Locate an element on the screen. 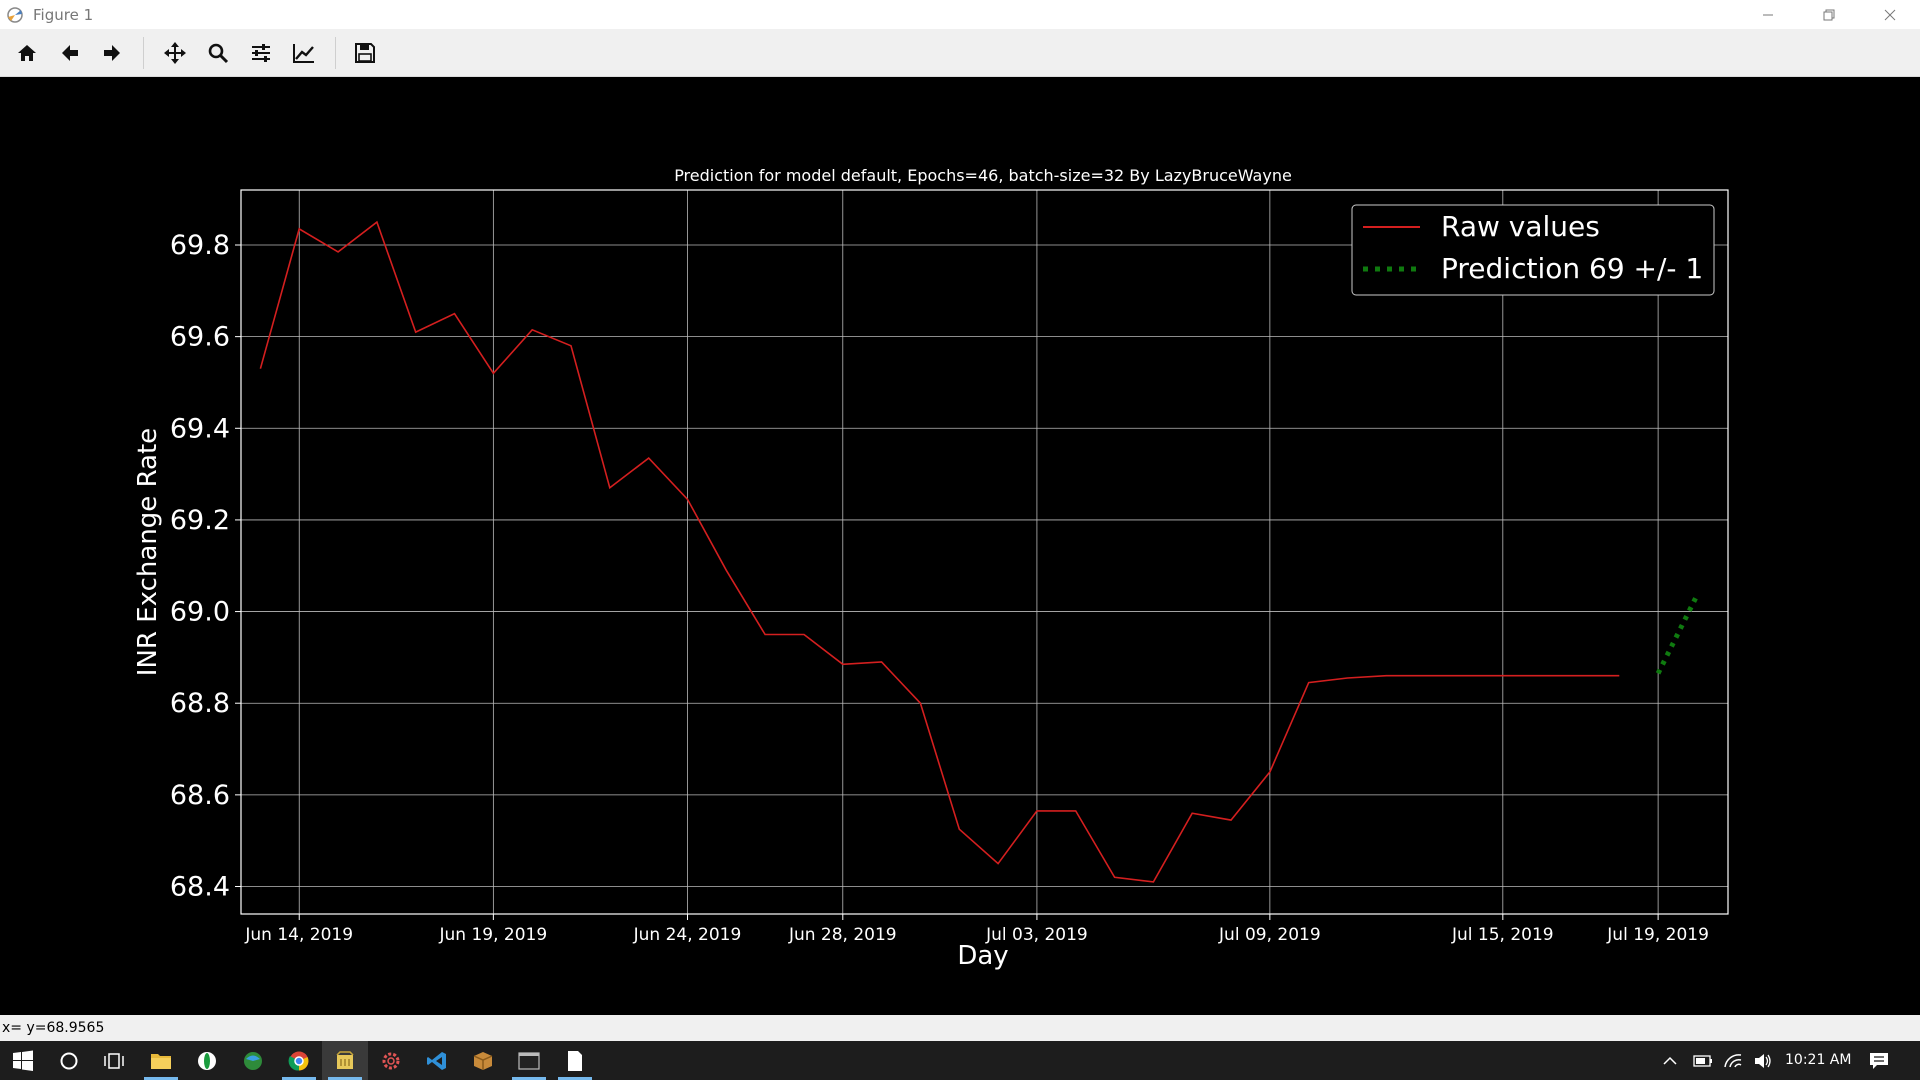  forward-arrow-icon is located at coordinates (112, 53).